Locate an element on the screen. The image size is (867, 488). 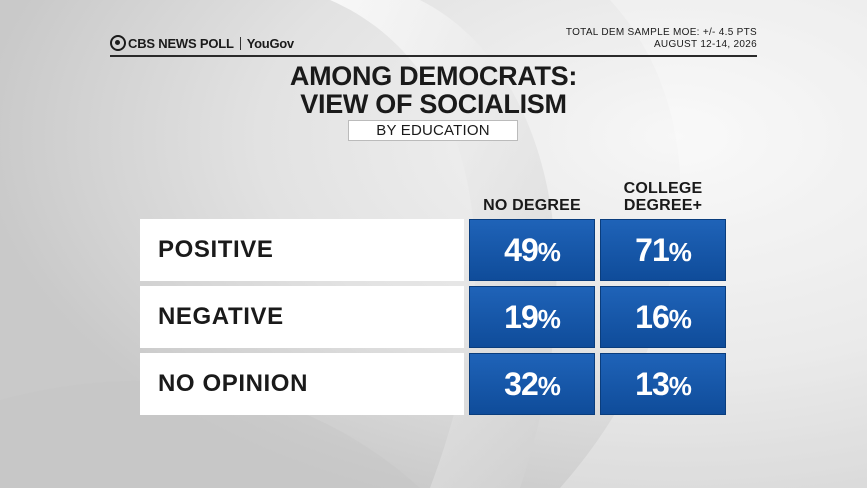
value-cell: 32% is located at coordinates (532, 384).